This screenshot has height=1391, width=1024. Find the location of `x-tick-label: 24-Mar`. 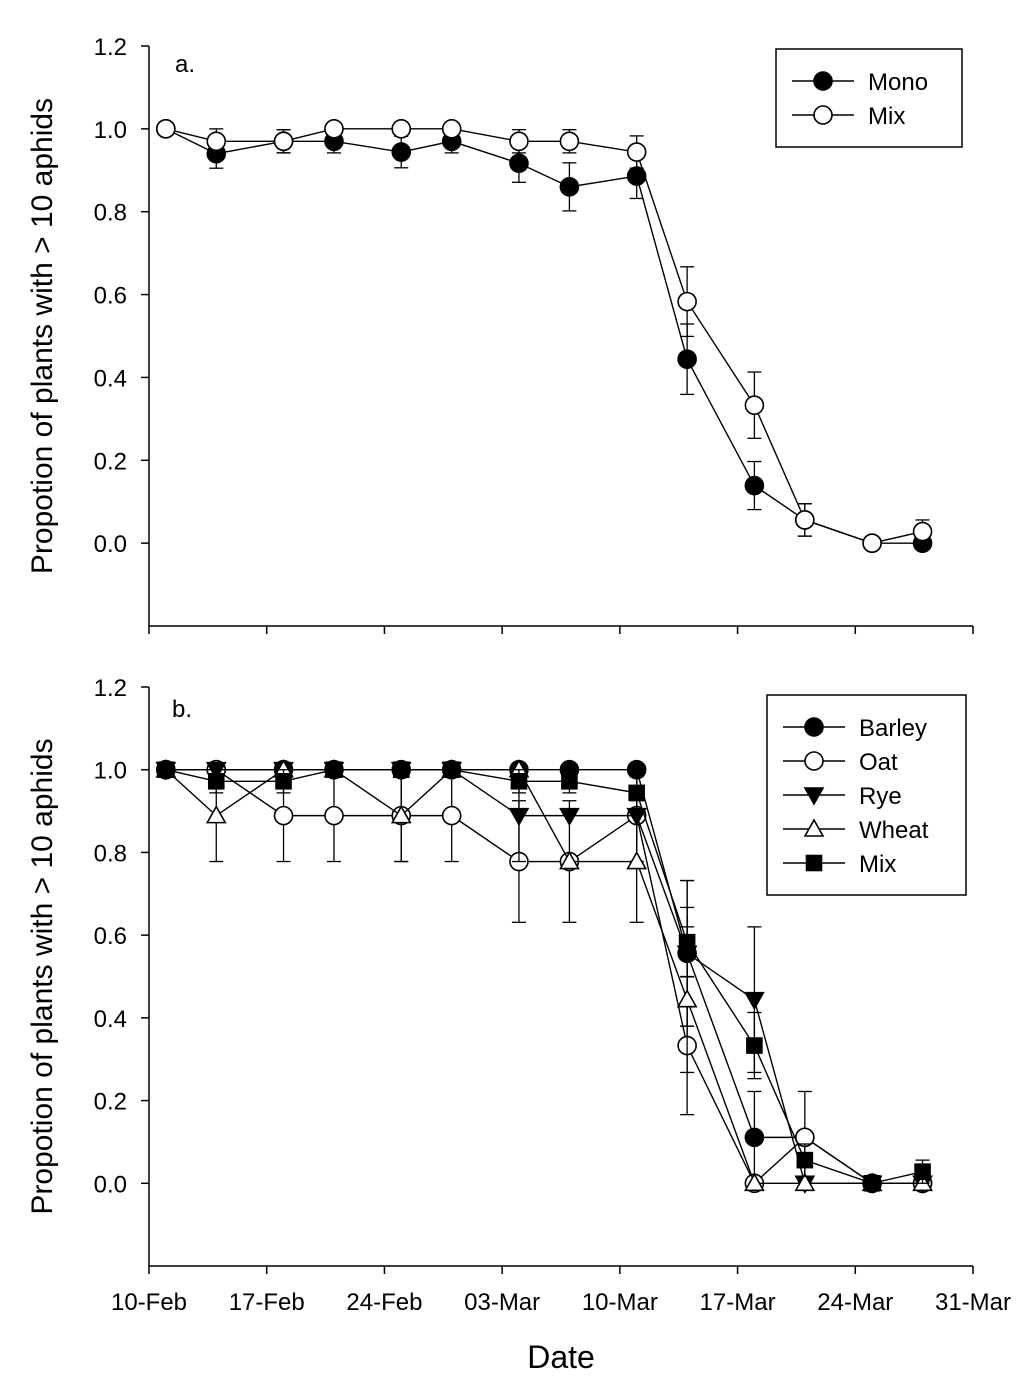

x-tick-label: 24-Mar is located at coordinates (855, 1302).